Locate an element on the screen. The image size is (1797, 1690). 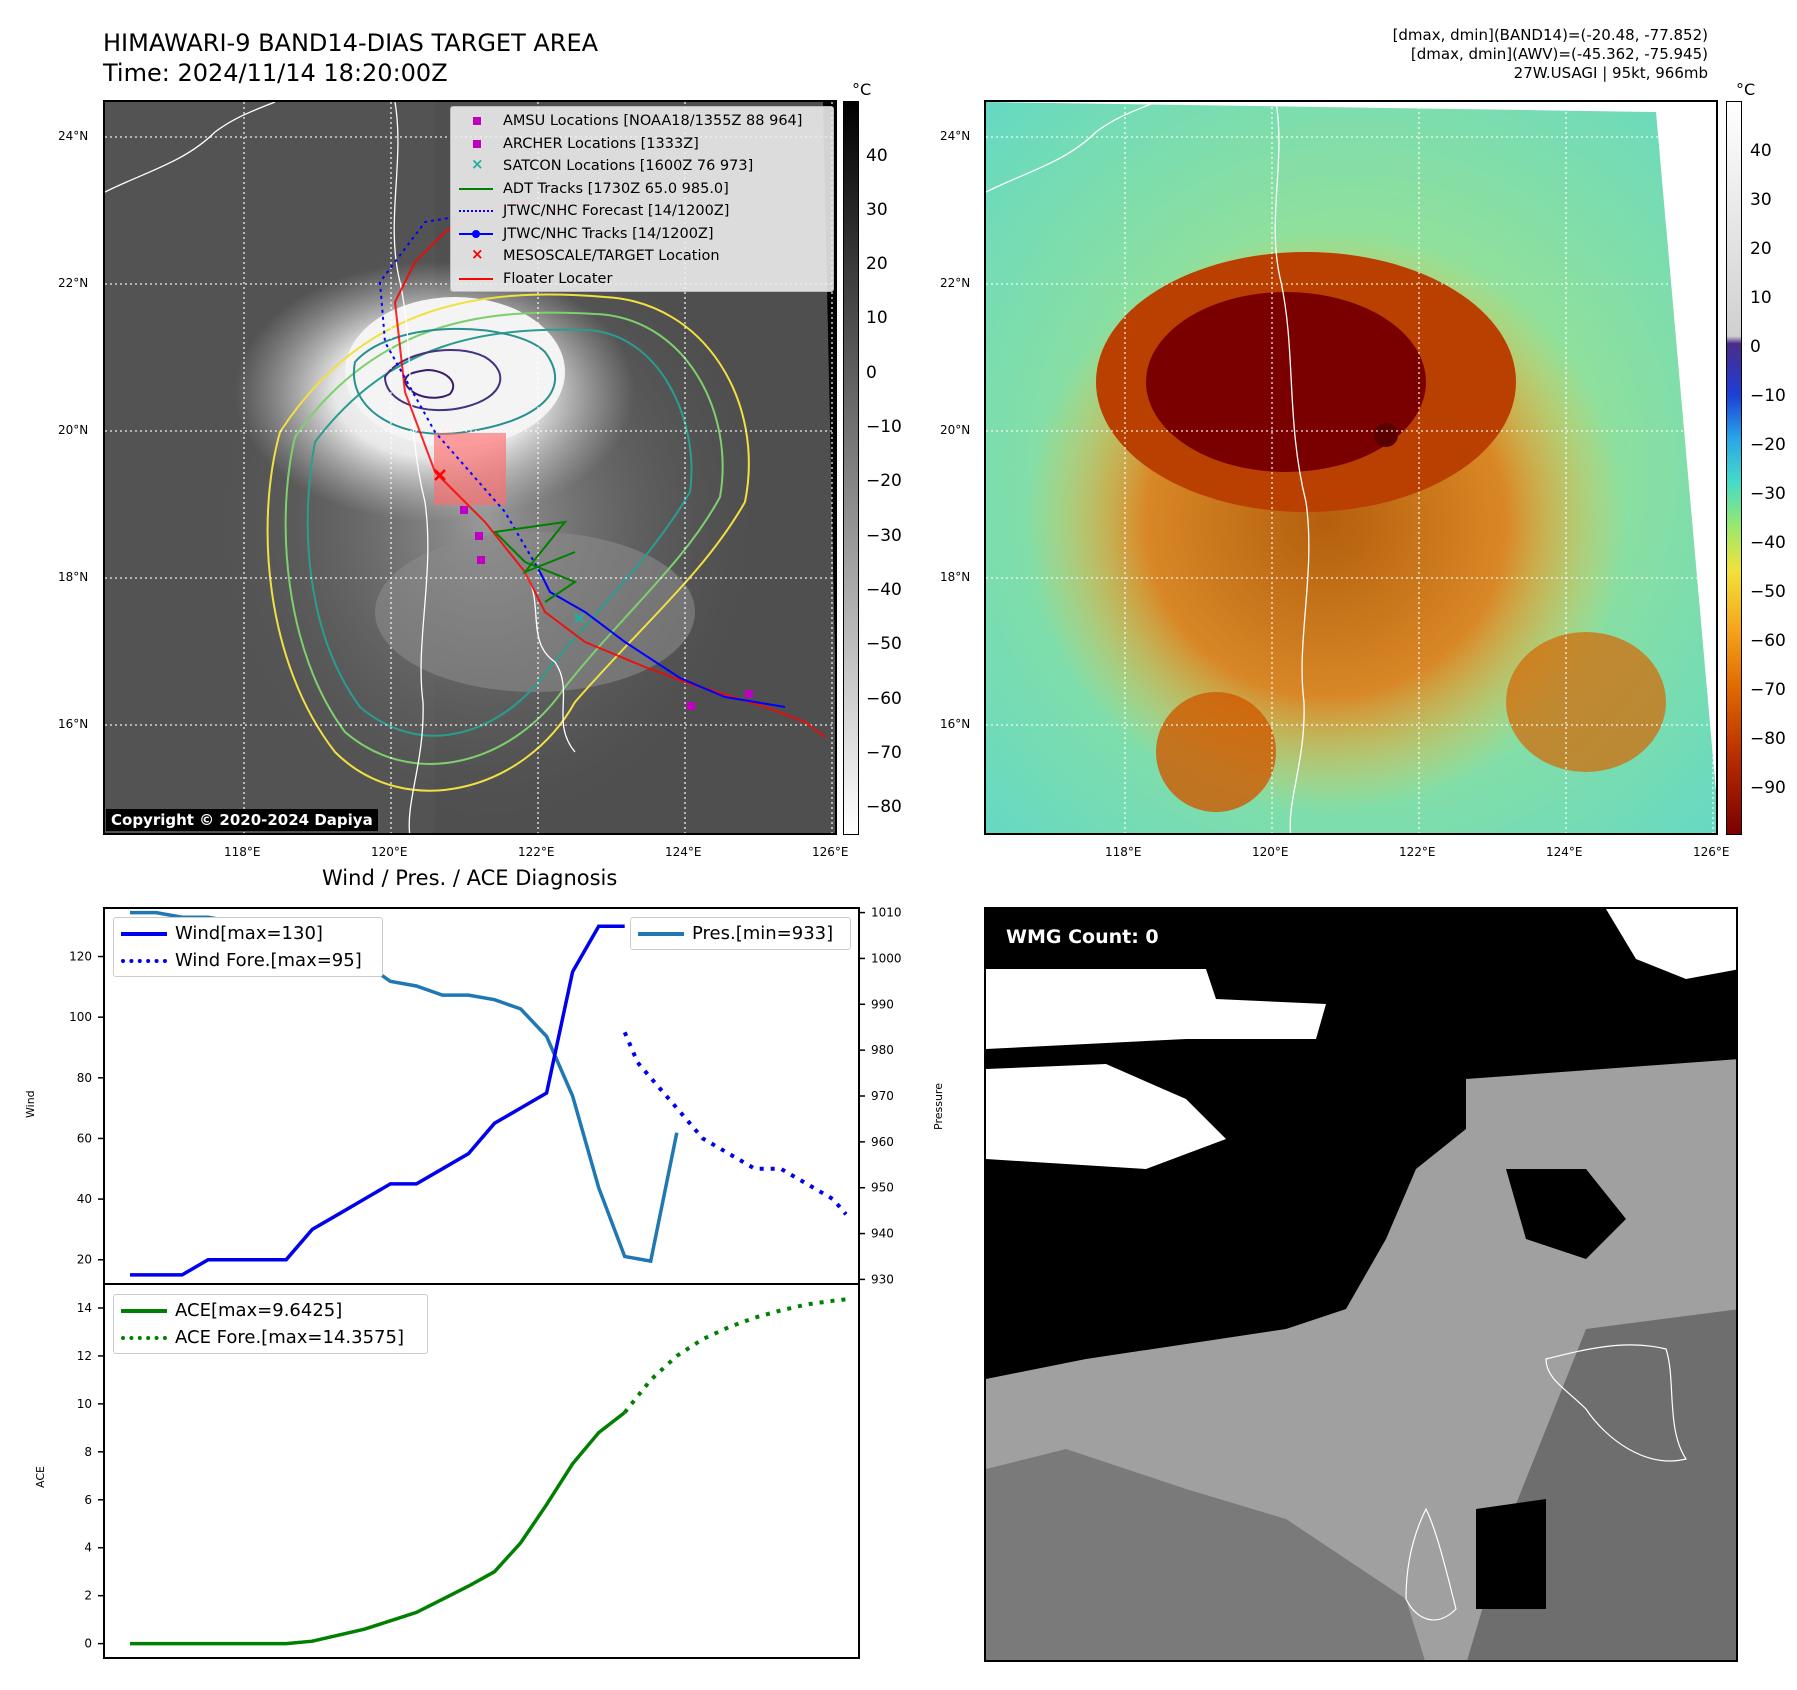
wind-legend: Wind[max=130] Wind Fore.[max=95] is located at coordinates (248, 947).